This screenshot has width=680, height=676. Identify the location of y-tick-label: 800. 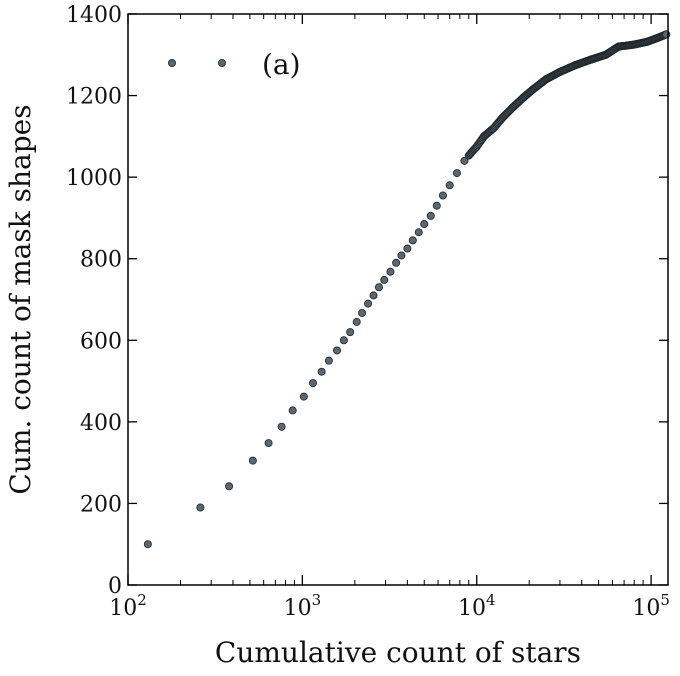
(101, 260).